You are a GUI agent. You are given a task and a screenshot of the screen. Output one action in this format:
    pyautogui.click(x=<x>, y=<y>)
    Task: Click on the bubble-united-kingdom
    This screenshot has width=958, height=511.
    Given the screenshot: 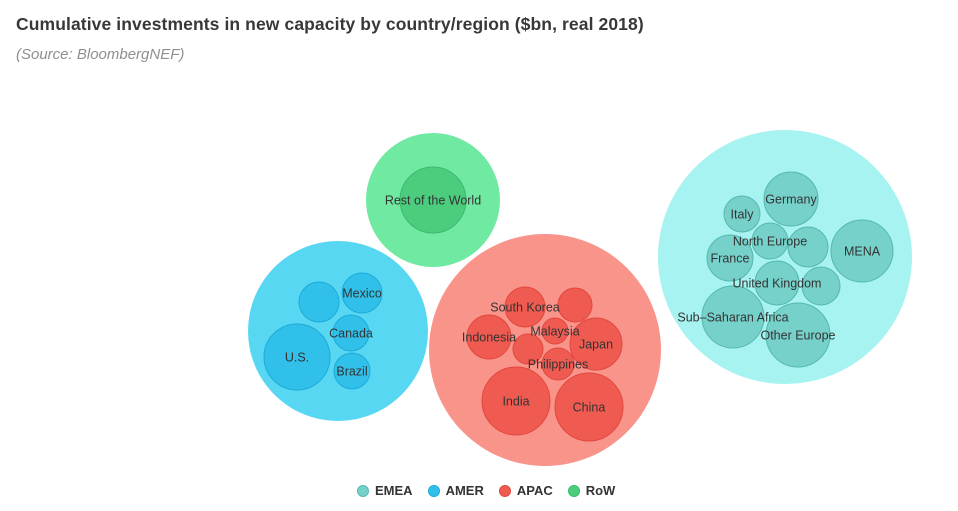 What is the action you would take?
    pyautogui.click(x=777, y=283)
    